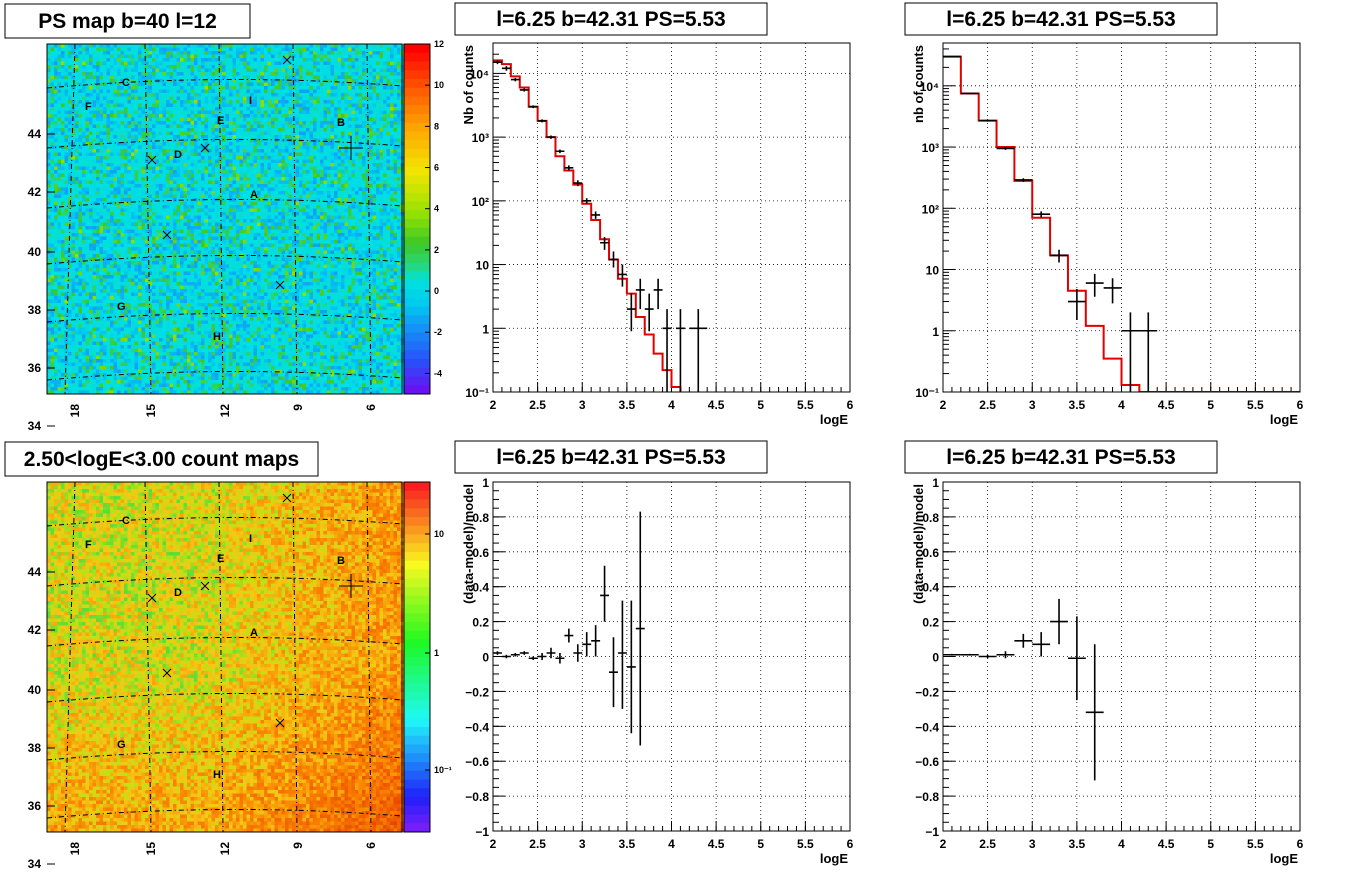 This screenshot has height=876, width=1348. Describe the element at coordinates (436, 653) in the screenshot. I see `colorbar-tick-label: 1` at that location.